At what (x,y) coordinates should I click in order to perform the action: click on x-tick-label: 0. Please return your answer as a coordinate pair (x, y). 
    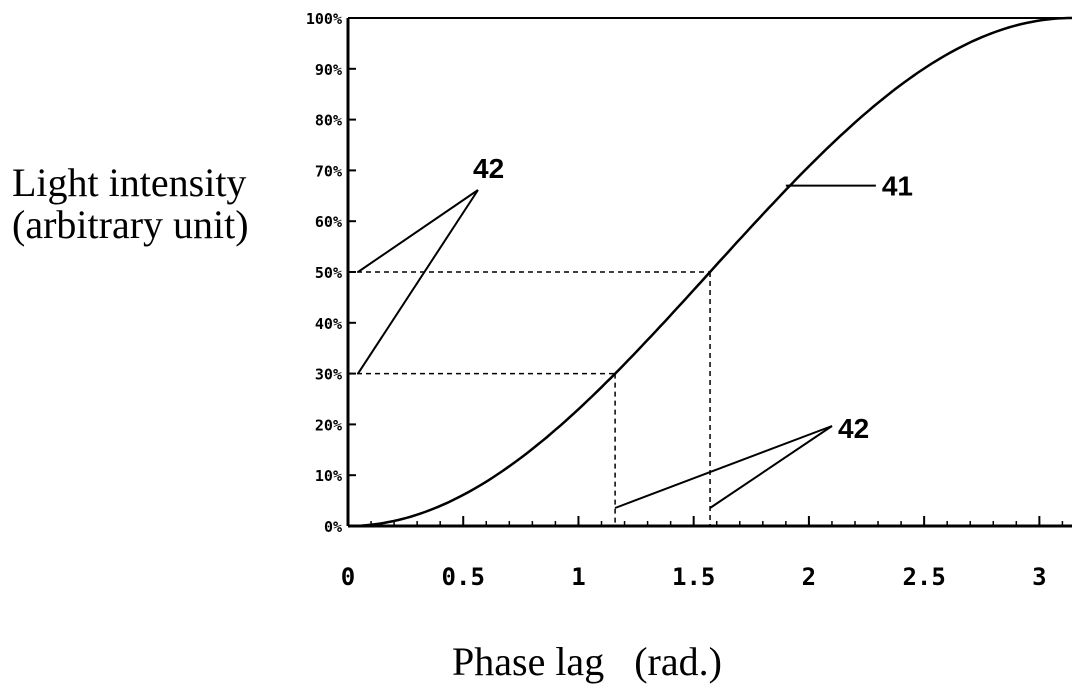
    Looking at the image, I should click on (348, 577).